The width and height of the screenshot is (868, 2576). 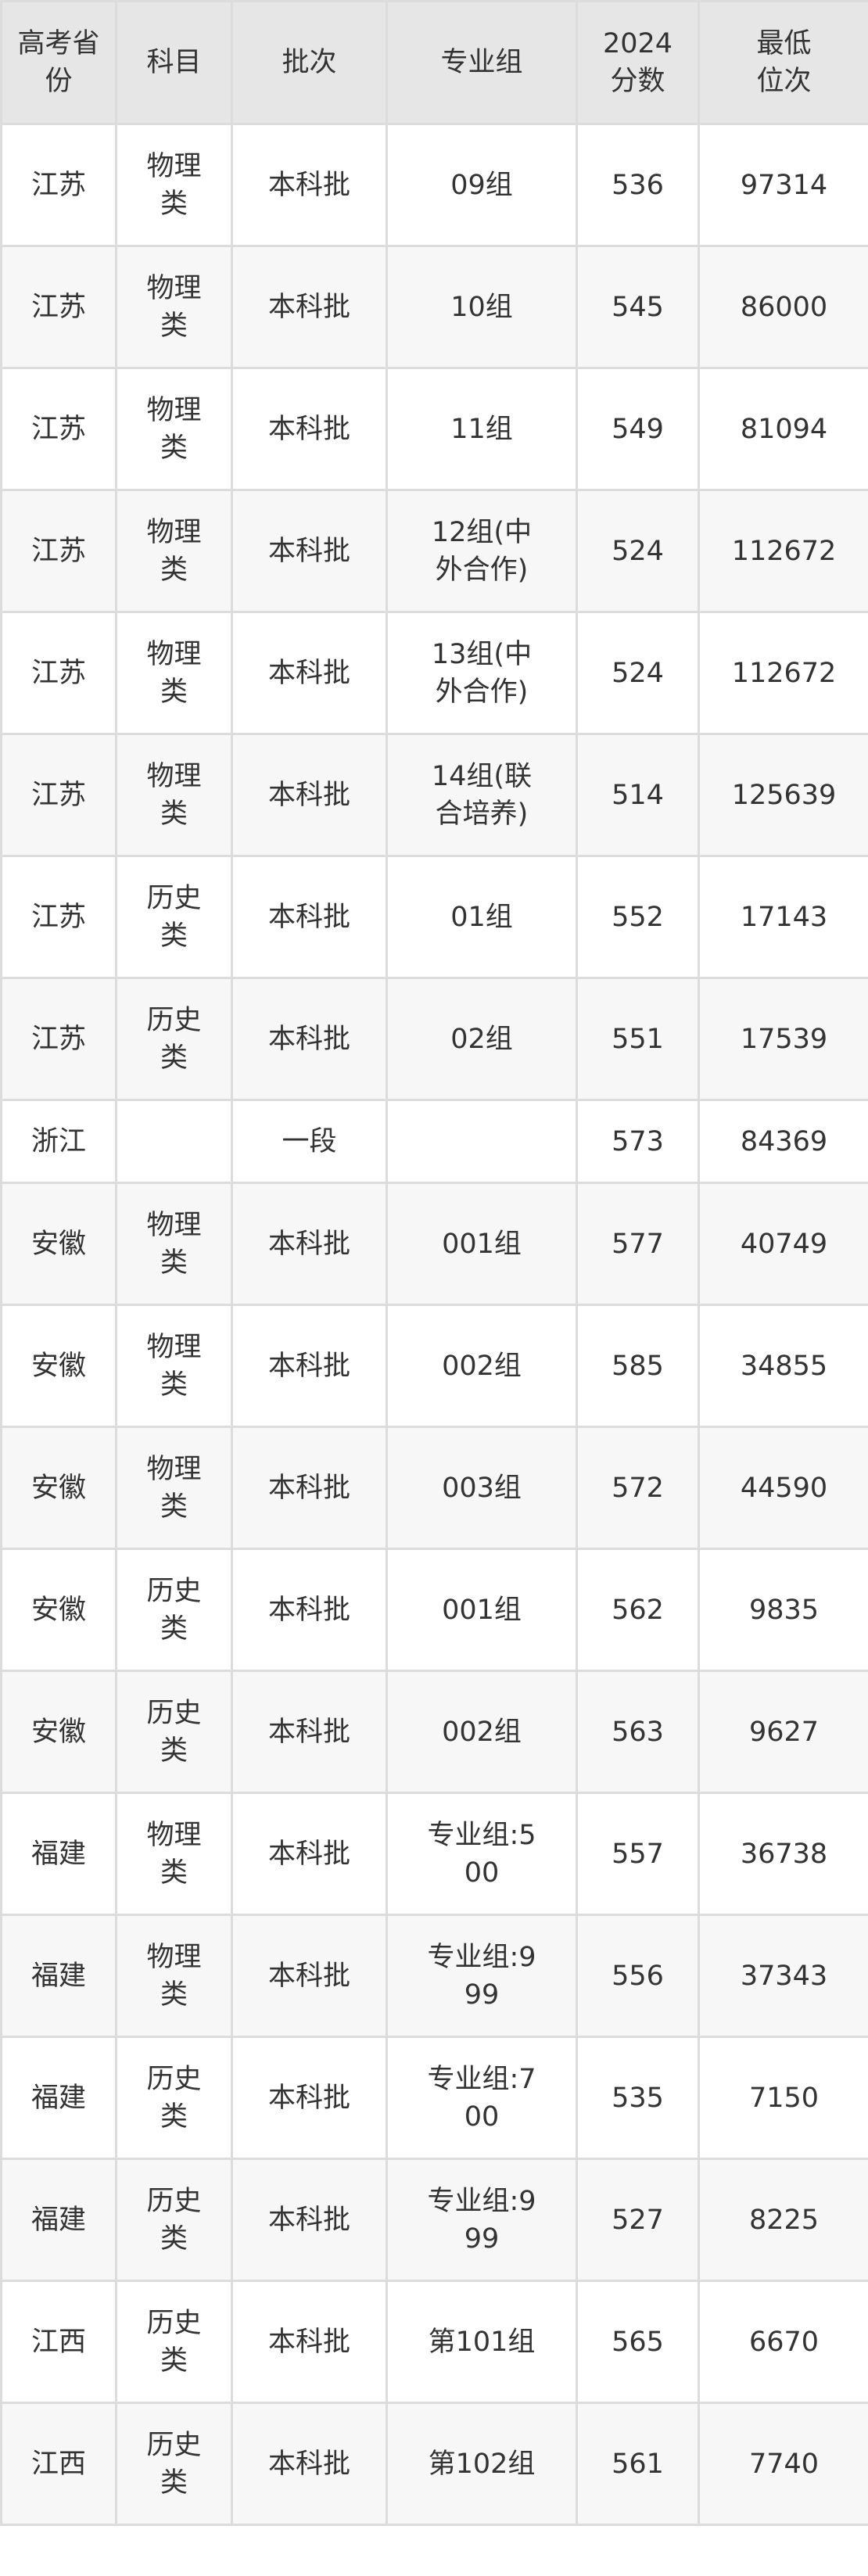 I want to click on cell-text: 7740, so click(x=784, y=2464).